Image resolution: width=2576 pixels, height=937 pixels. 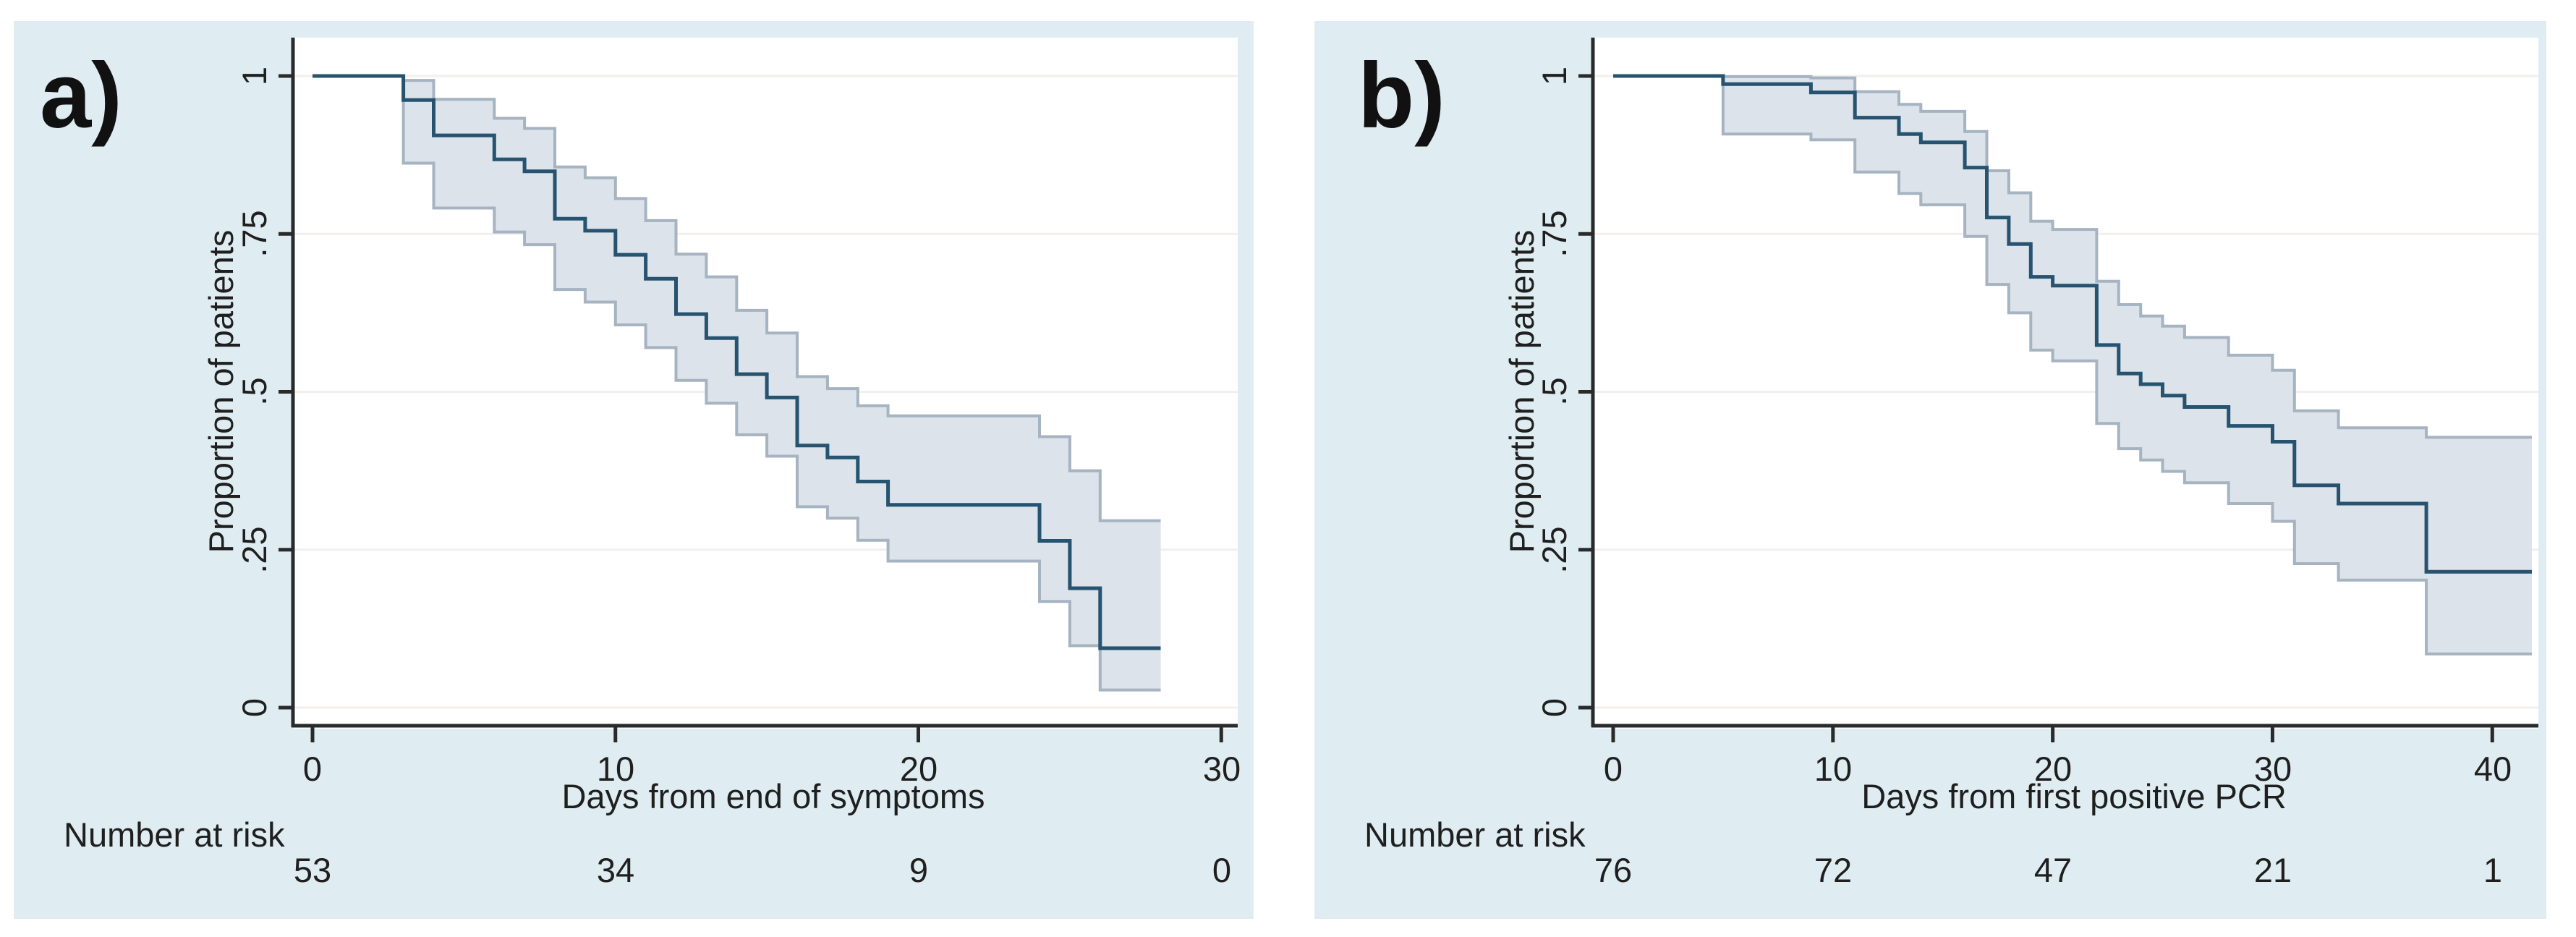 I want to click on panel-a-xtick-30: 30, so click(x=1221, y=769).